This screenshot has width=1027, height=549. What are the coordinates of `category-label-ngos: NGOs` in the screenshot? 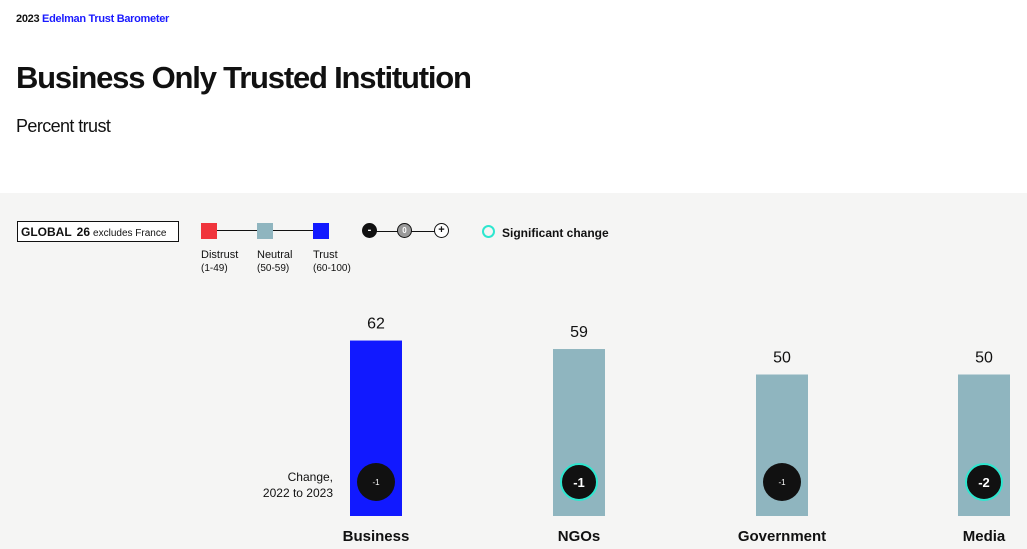 It's located at (579, 536).